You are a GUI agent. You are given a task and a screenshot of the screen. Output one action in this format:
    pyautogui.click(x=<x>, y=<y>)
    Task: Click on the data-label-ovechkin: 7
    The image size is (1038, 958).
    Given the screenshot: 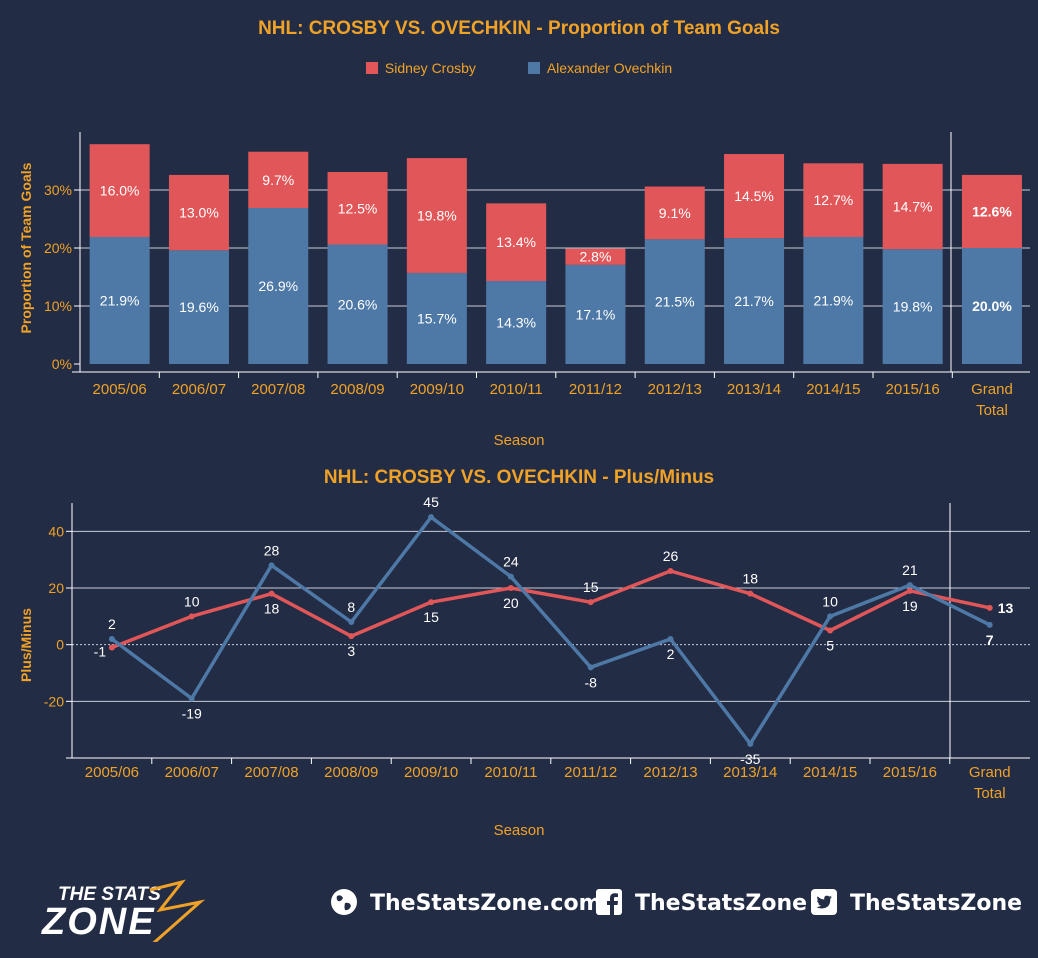 What is the action you would take?
    pyautogui.click(x=990, y=640)
    